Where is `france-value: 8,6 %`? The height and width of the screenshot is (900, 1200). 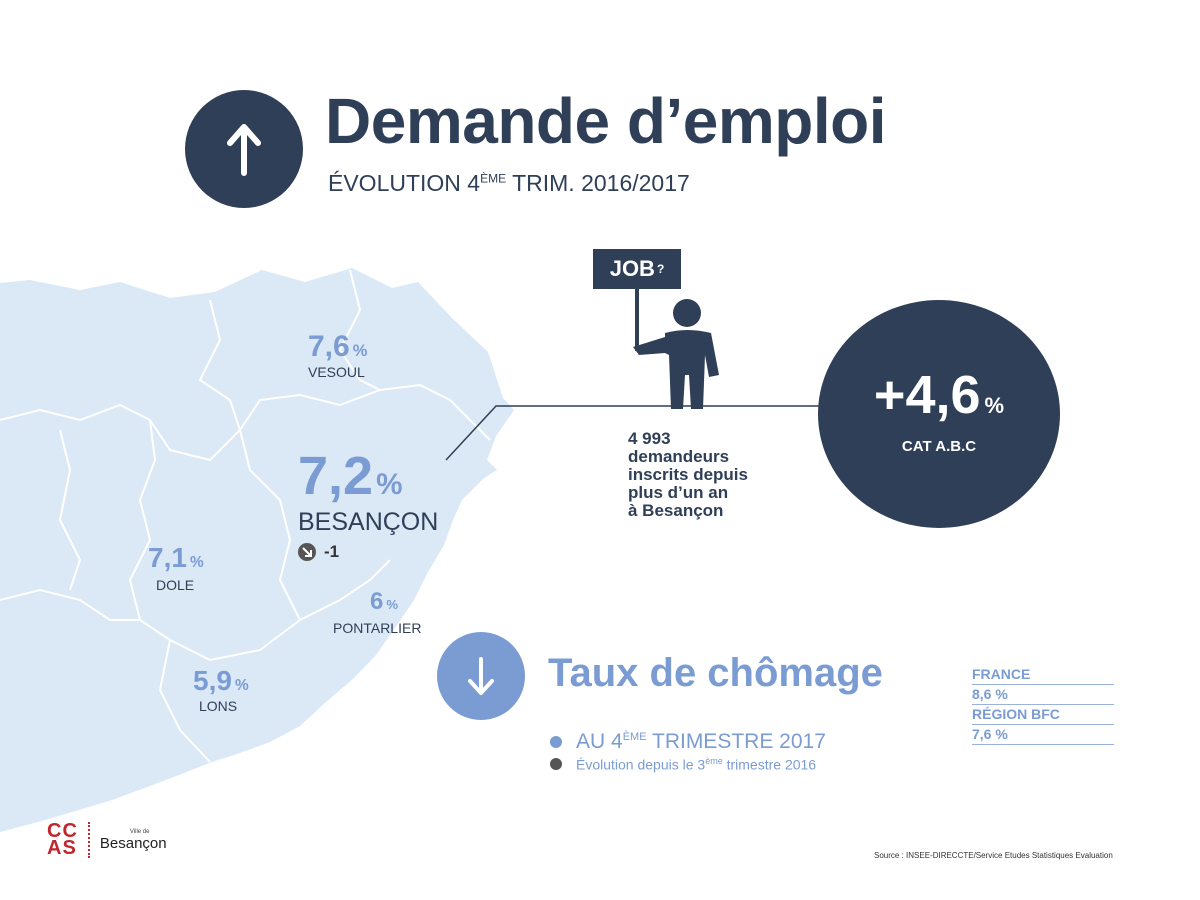 france-value: 8,6 % is located at coordinates (1043, 695).